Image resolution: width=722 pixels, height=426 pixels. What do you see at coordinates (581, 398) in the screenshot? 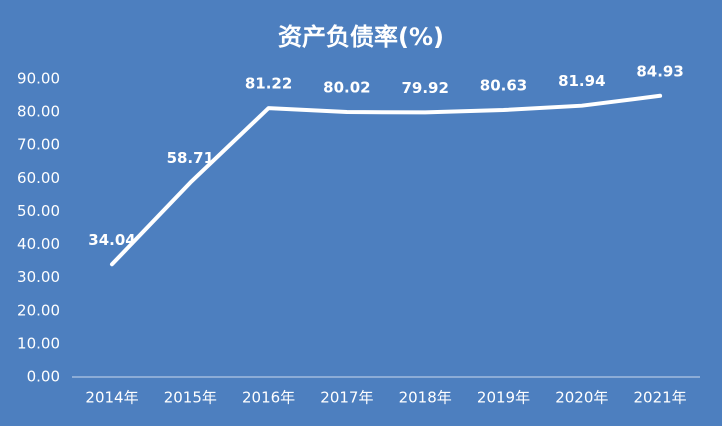
I see `x-tick-label: 2020年` at bounding box center [581, 398].